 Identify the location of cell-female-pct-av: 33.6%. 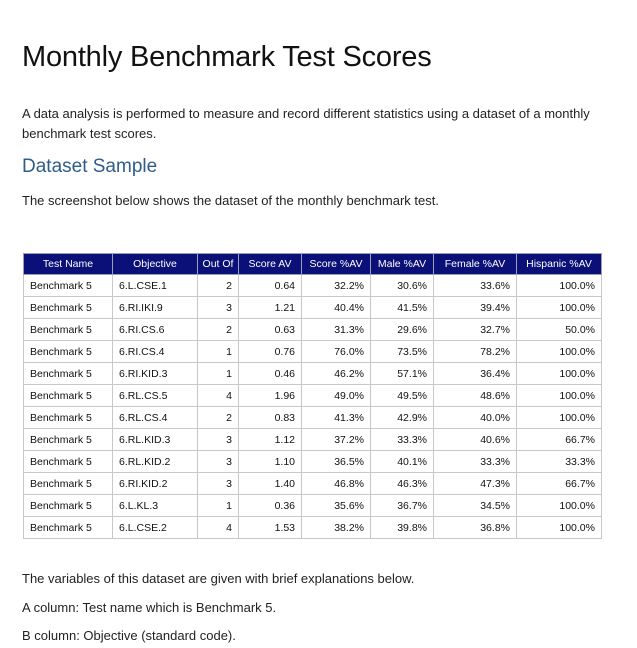
(475, 285).